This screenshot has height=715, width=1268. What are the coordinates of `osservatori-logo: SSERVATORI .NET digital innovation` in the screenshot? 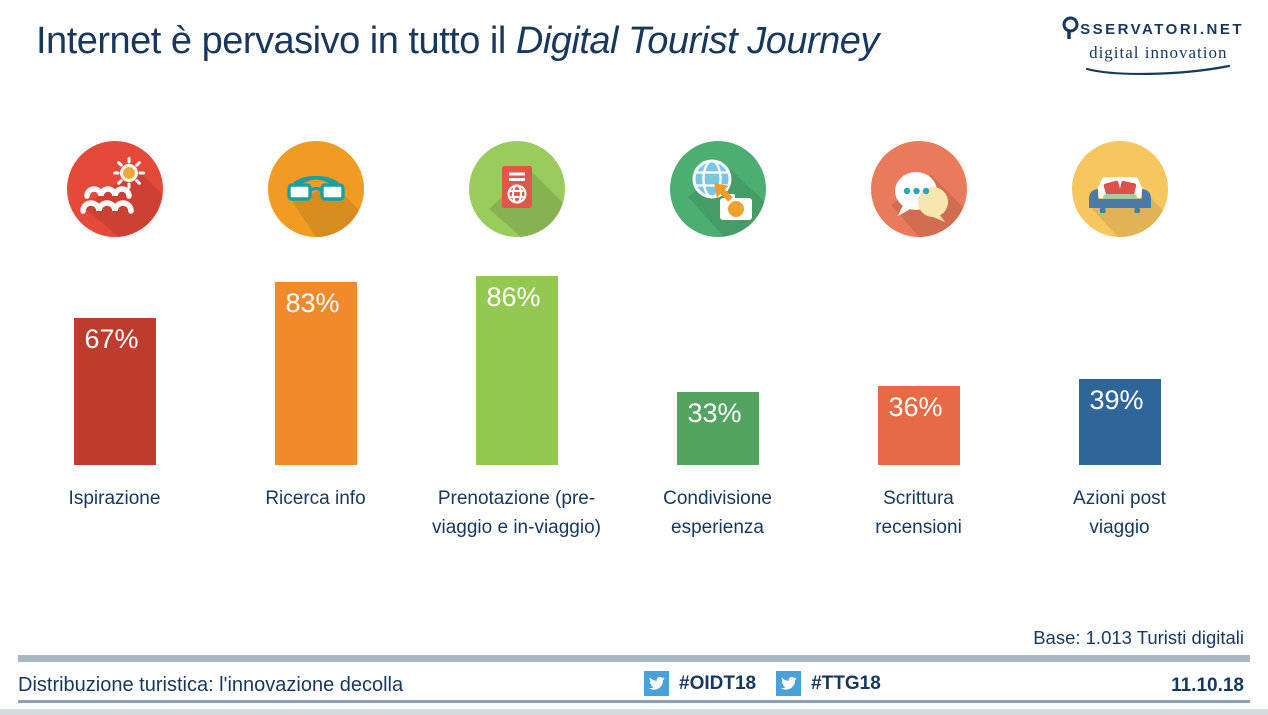 It's located at (1152, 46).